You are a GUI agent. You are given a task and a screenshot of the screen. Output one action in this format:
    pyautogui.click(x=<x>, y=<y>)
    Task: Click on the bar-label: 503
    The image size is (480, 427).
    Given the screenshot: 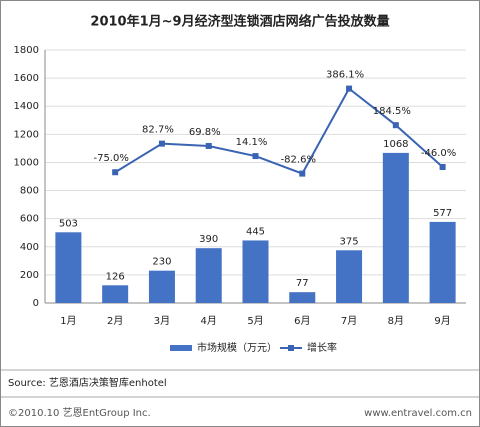 What is the action you would take?
    pyautogui.click(x=68, y=223)
    